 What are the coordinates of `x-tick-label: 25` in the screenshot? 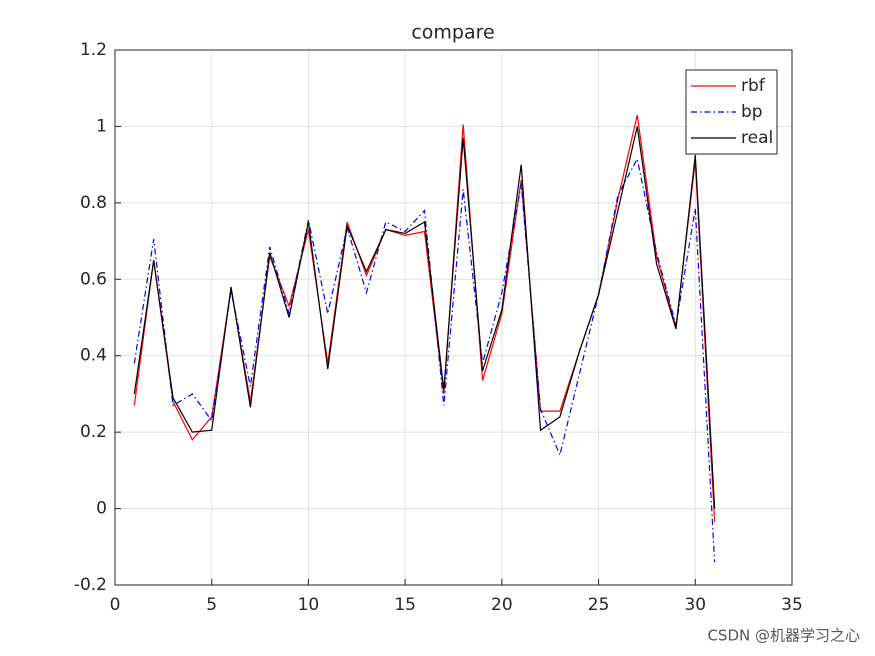 It's located at (599, 605).